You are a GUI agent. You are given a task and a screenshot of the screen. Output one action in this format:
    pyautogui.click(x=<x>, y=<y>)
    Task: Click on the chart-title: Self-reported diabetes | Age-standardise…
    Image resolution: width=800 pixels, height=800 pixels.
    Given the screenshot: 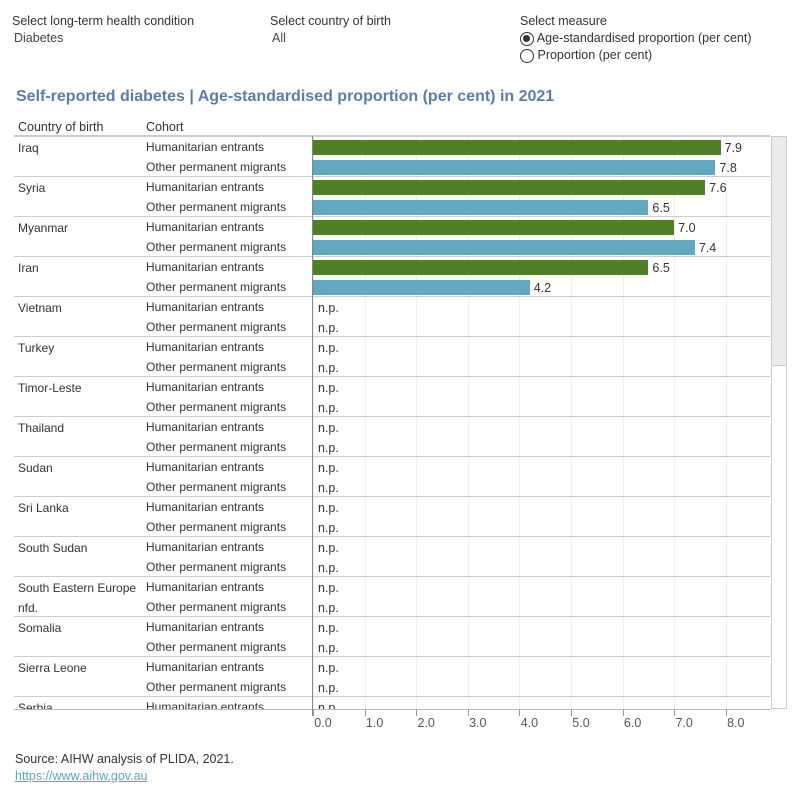 What is the action you would take?
    pyautogui.click(x=285, y=96)
    